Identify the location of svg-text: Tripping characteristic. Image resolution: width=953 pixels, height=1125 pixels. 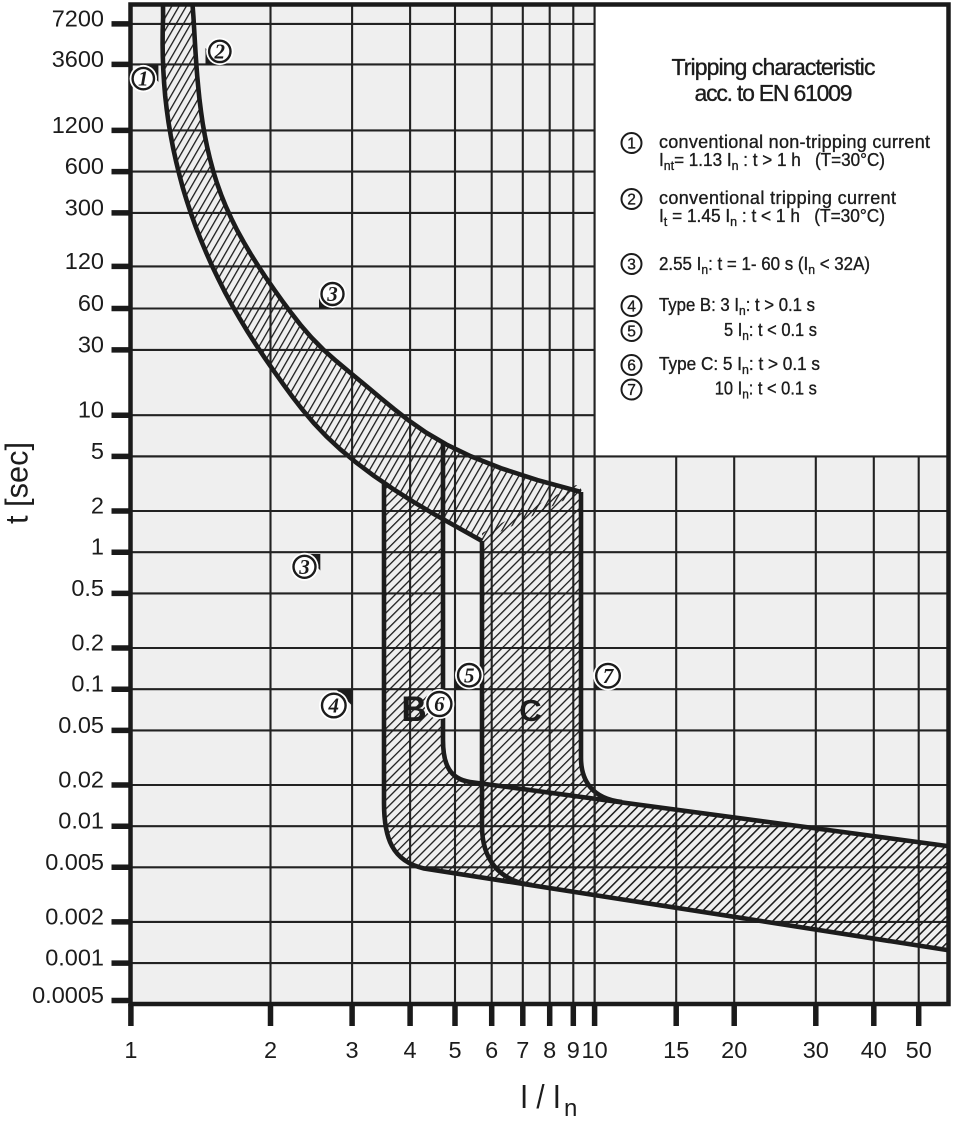
(774, 67).